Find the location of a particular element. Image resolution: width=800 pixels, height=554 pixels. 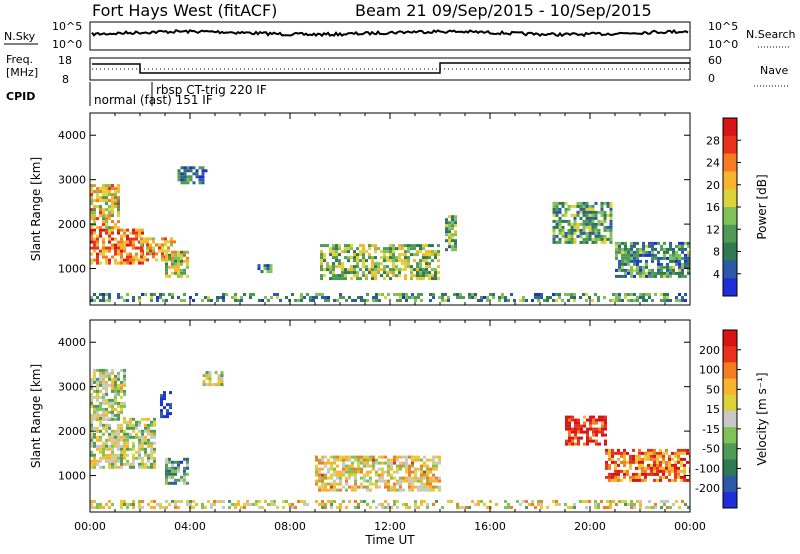

colorbar-tick-label: 8 is located at coordinates (716, 252).